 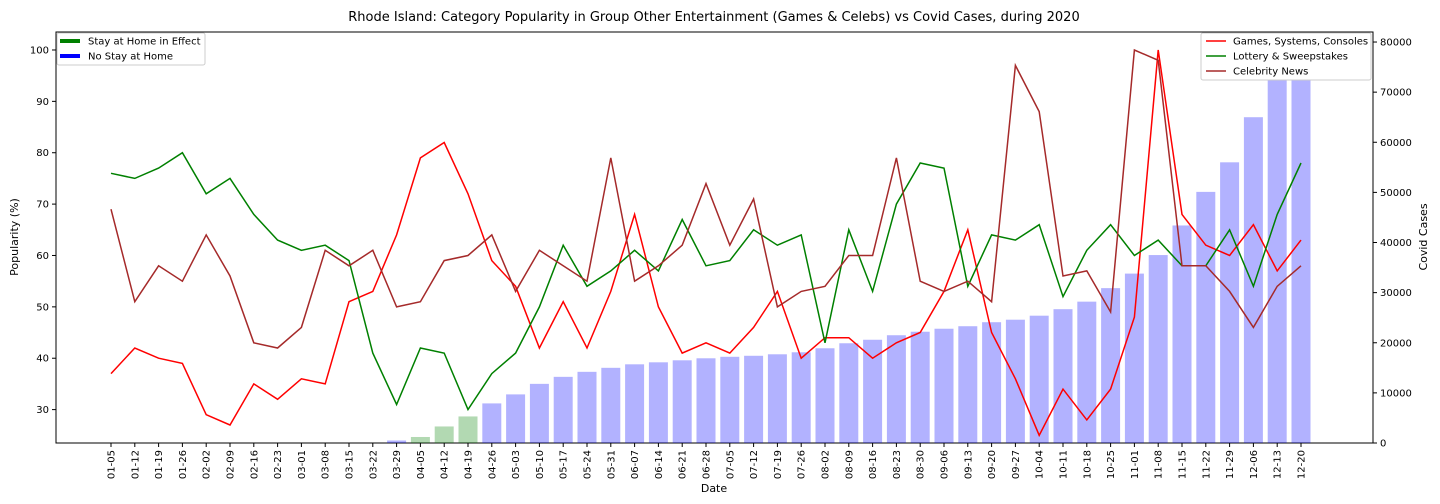 What do you see at coordinates (730, 464) in the screenshot?
I see `x-tick-label: 07-05` at bounding box center [730, 464].